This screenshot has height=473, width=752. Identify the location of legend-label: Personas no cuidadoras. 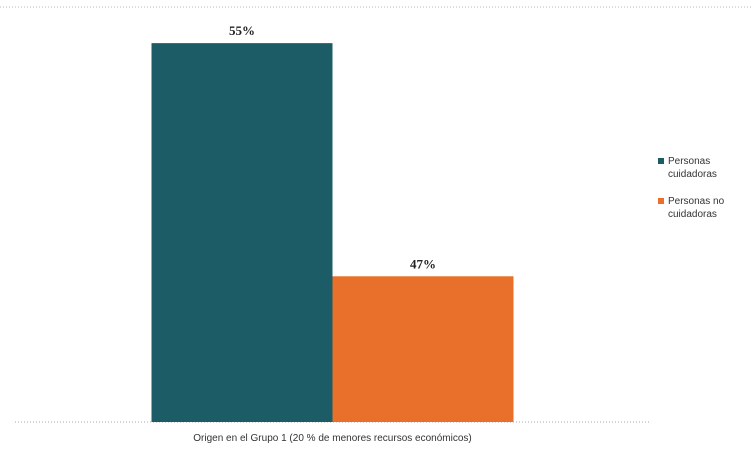
(696, 208).